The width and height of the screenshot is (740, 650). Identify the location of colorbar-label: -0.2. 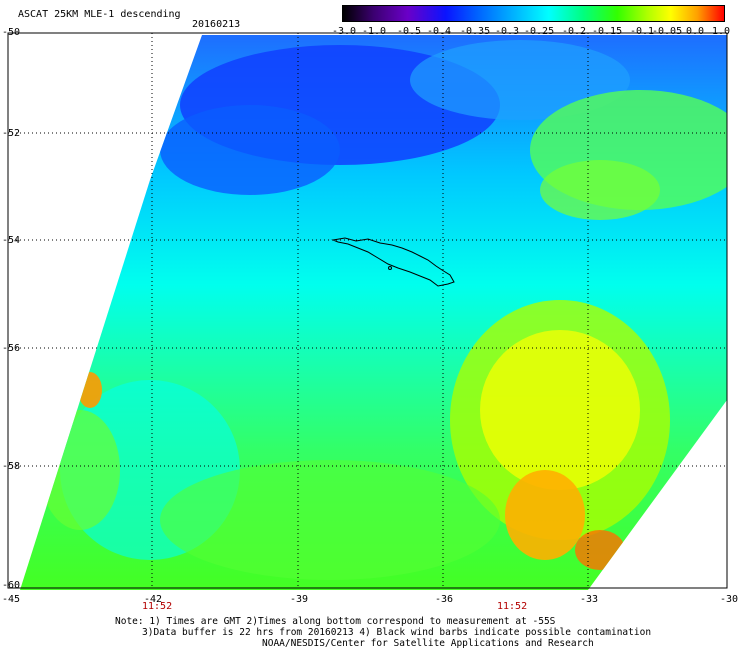
(574, 31).